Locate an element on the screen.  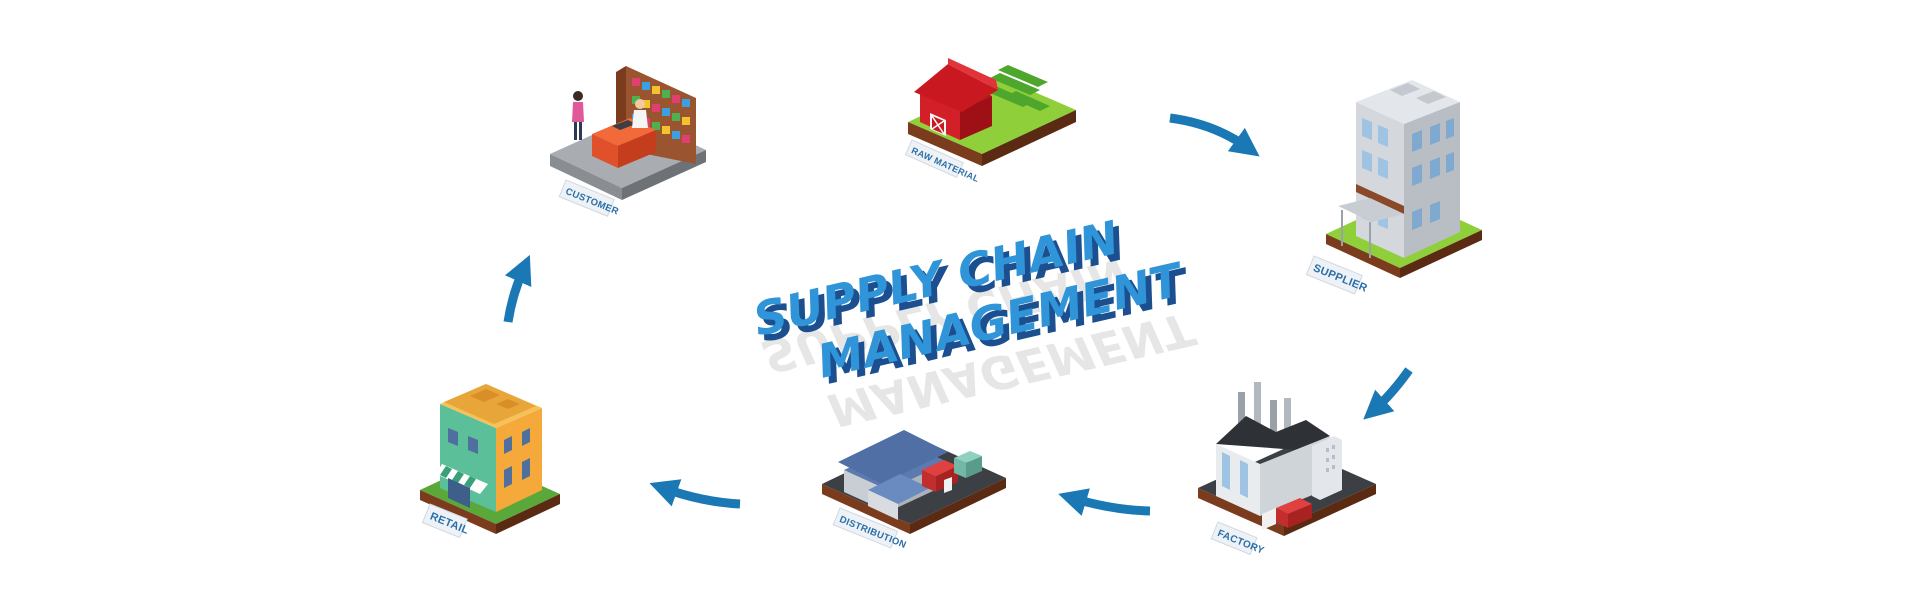
node-distribution: DISTRIBUTION is located at coordinates (914, 490).